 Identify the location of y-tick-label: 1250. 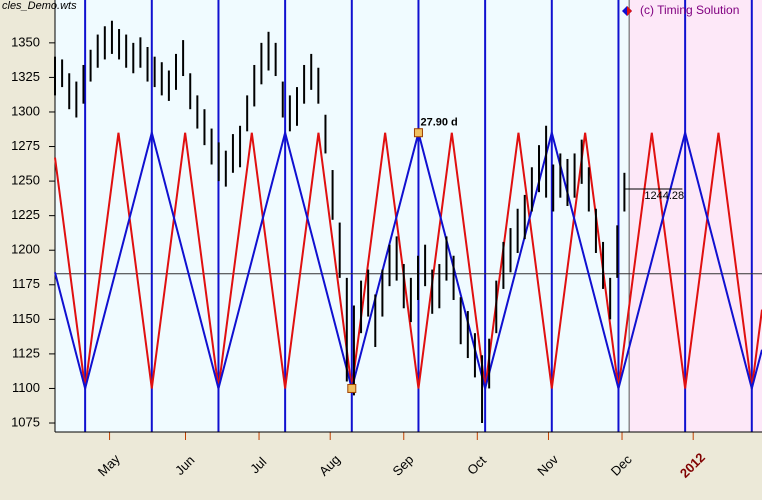
(25, 180).